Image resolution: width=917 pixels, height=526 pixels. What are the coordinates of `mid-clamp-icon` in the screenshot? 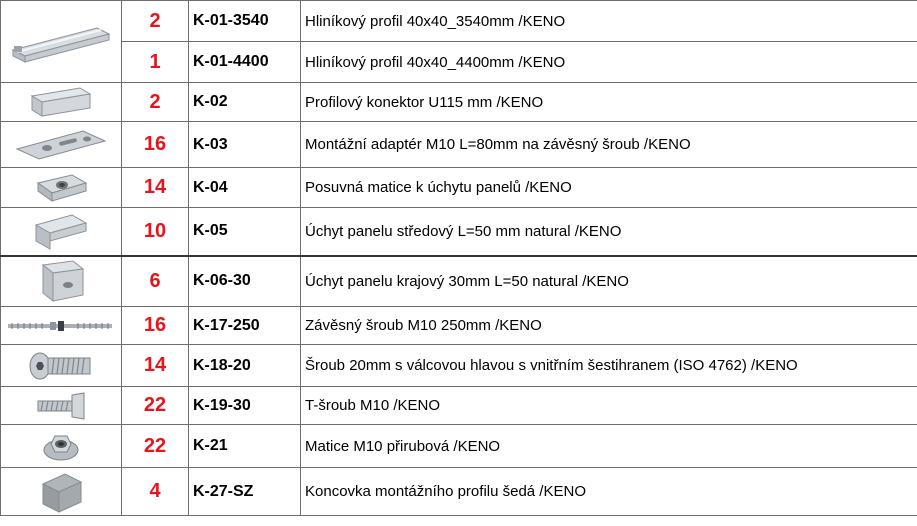 It's located at (61, 232).